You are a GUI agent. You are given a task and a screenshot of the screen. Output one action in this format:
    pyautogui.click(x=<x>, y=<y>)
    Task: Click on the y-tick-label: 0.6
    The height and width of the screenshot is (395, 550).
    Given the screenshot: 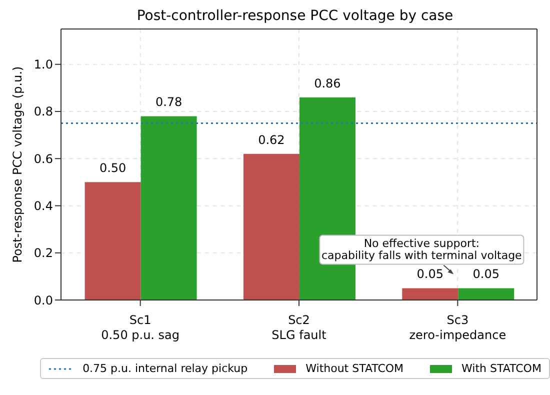 What is the action you would take?
    pyautogui.click(x=43, y=159)
    